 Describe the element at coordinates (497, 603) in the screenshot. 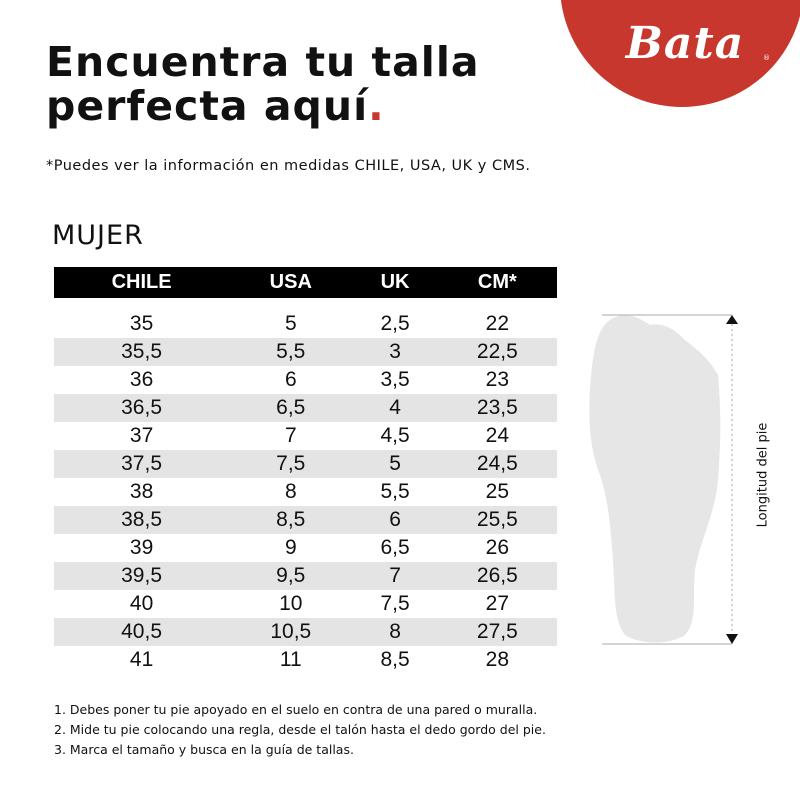

I see `table-cell: 27` at that location.